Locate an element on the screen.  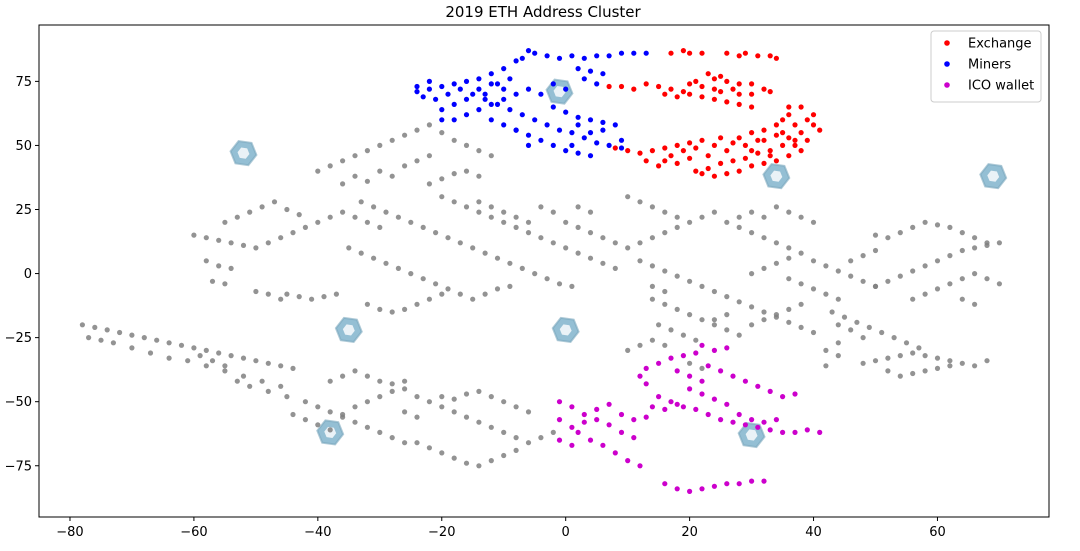
x-tick-label: −60 is located at coordinates (193, 532).